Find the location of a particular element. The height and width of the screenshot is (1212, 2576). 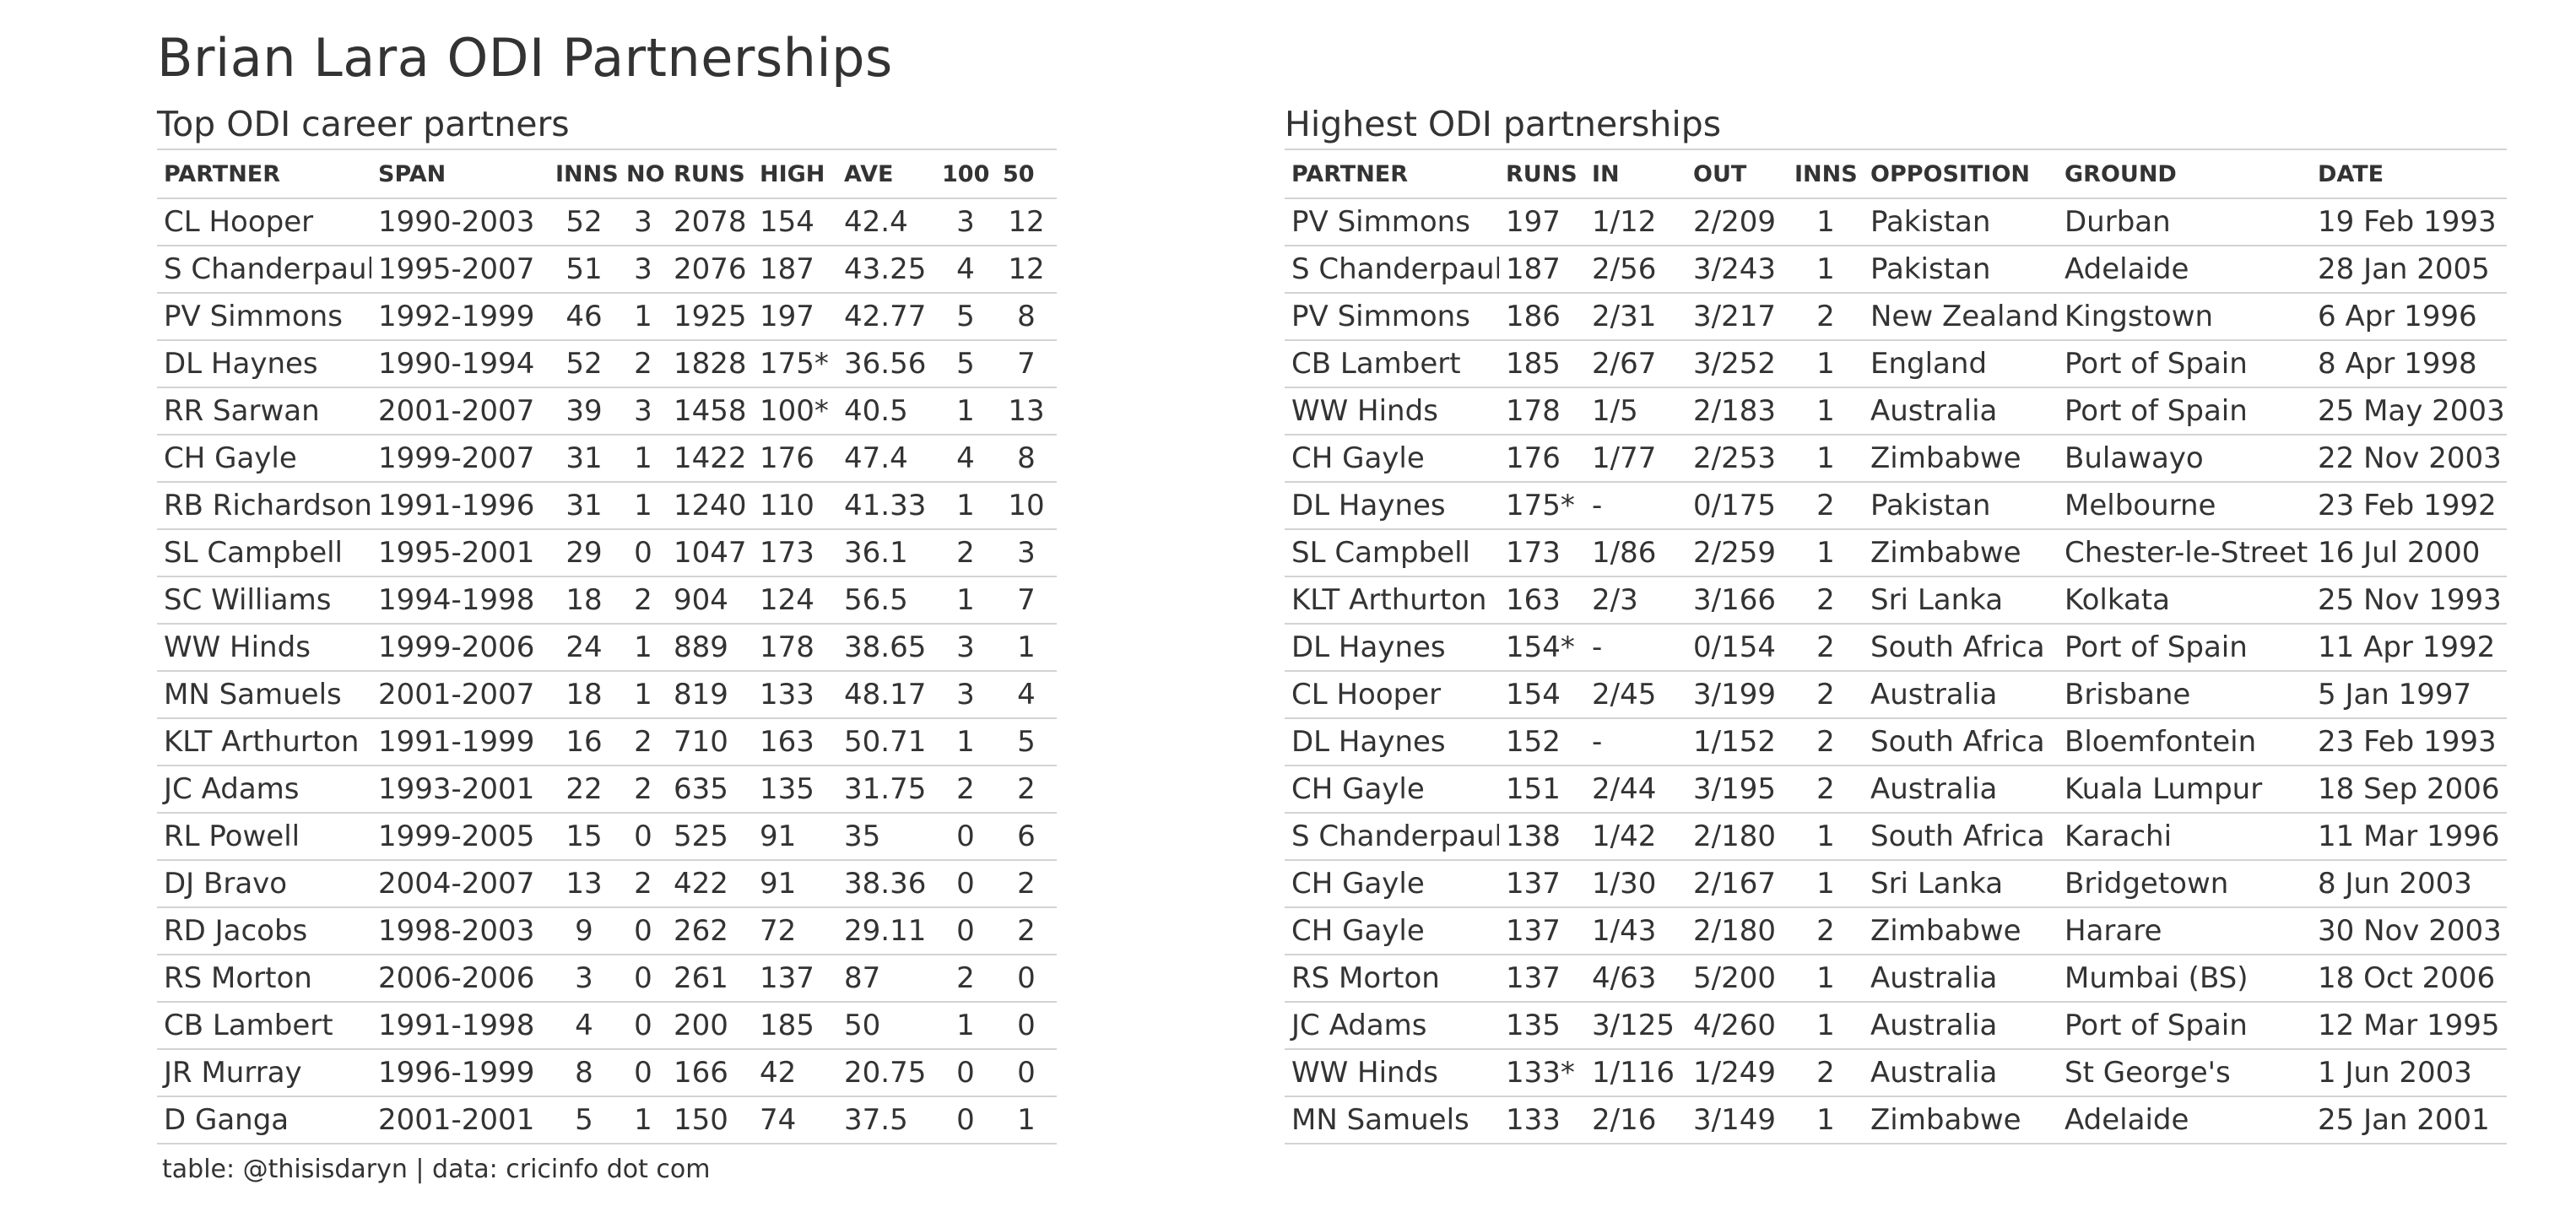

career-partners-cell: 173 is located at coordinates (795, 553).